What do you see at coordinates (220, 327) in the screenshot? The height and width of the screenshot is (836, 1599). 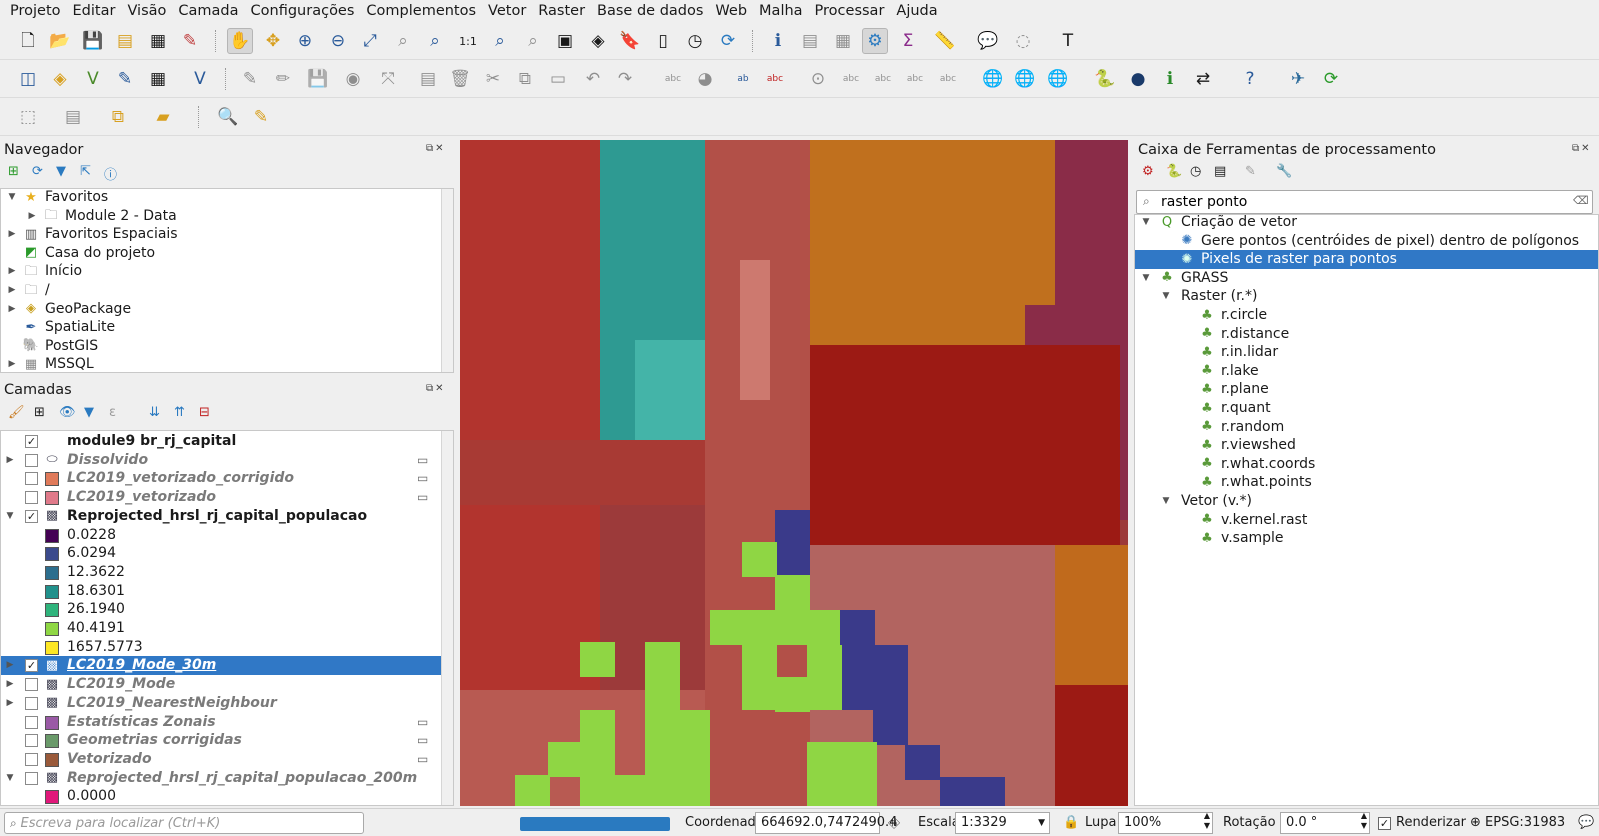 I see `navigator-item: ▶✒SpatiaLite` at bounding box center [220, 327].